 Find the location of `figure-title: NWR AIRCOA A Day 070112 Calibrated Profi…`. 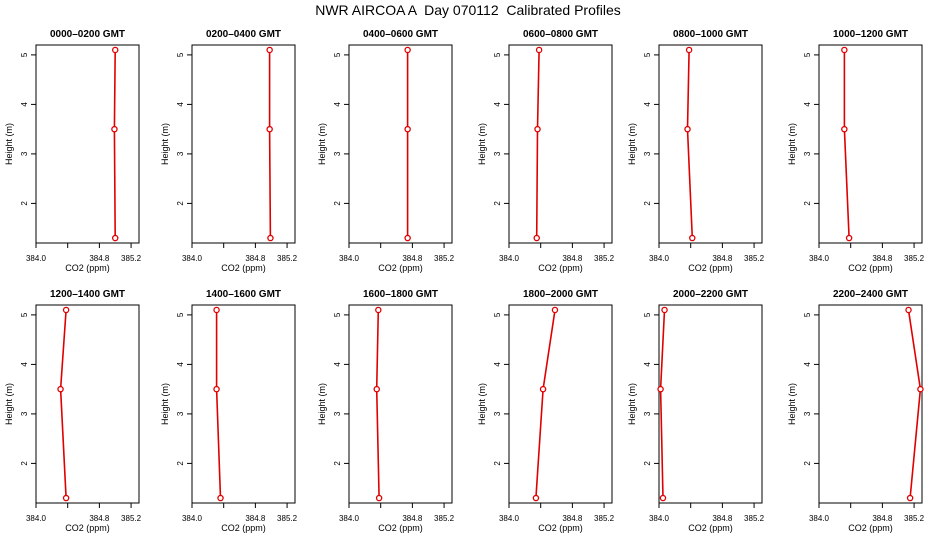

figure-title: NWR AIRCOA A Day 070112 Calibrated Profi… is located at coordinates (468, 10).